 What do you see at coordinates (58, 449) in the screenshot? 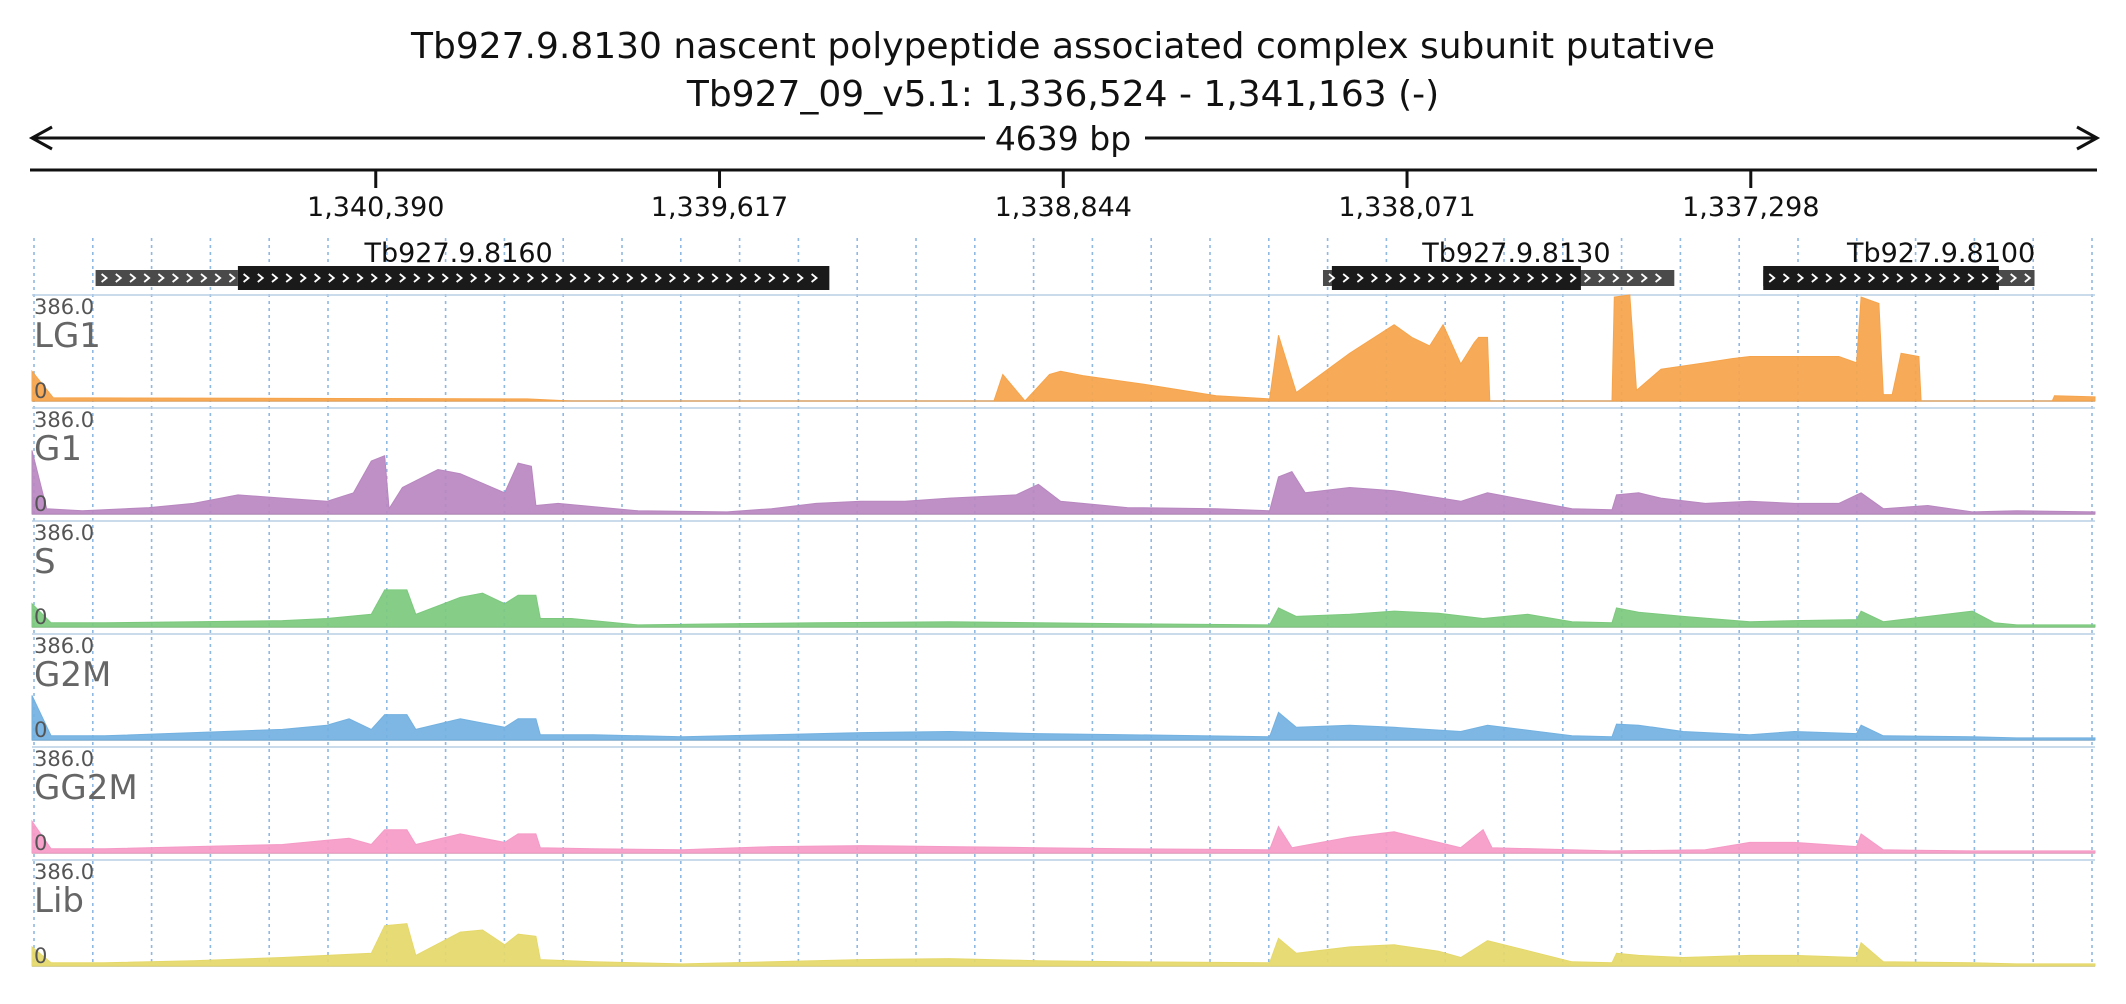
I see `track-name-label: G1` at bounding box center [58, 449].